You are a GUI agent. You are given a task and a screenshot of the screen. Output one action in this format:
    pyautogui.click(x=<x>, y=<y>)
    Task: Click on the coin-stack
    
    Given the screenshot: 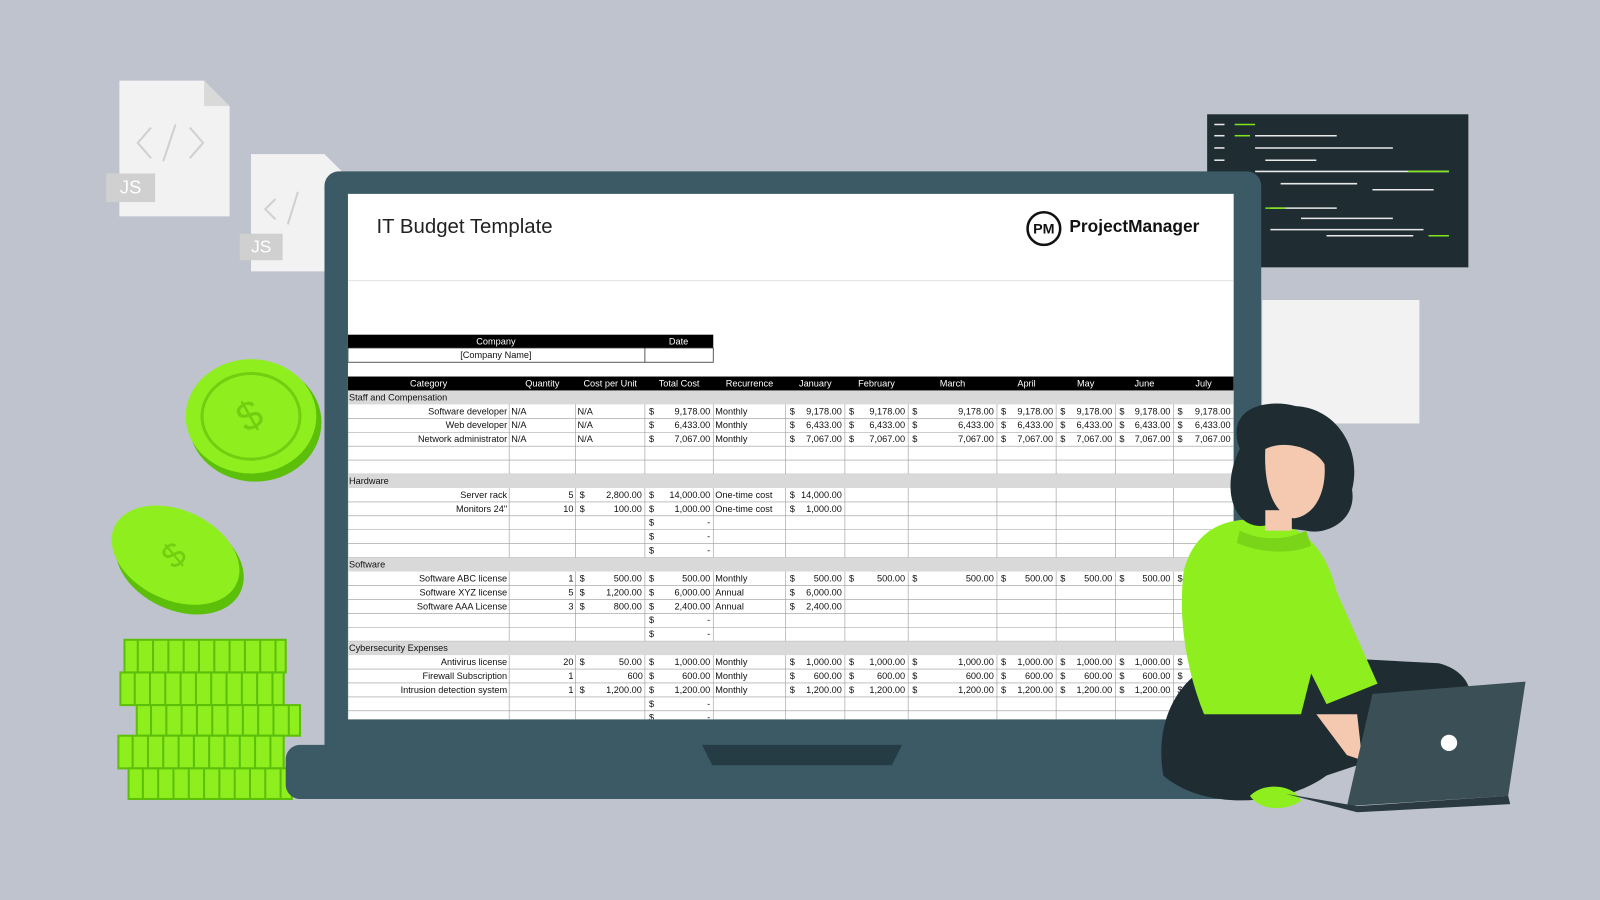 What is the action you would take?
    pyautogui.click(x=209, y=719)
    